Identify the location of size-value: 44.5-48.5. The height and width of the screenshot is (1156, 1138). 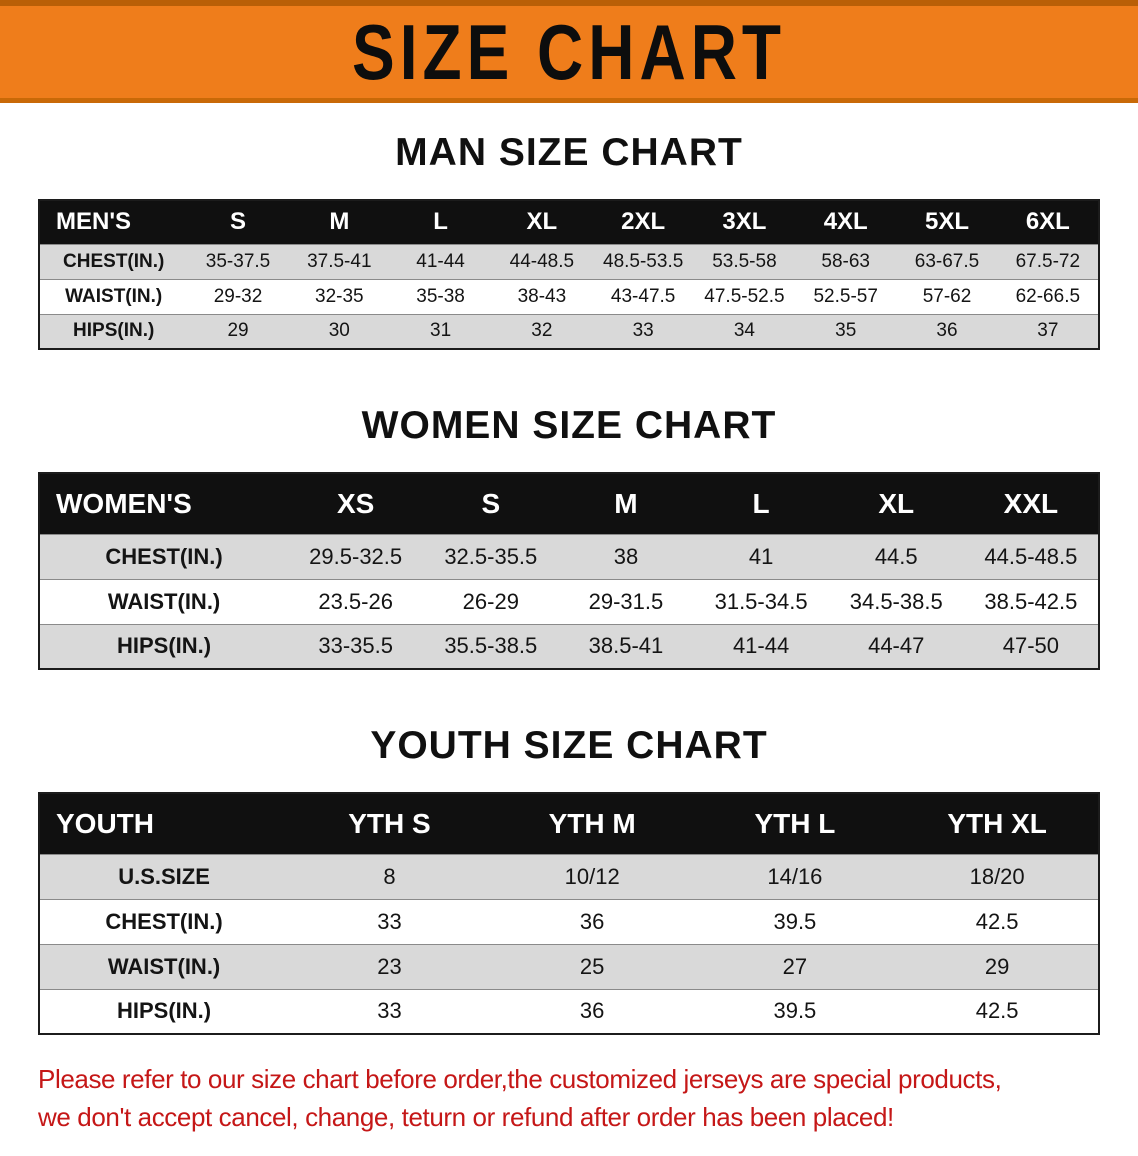
(1031, 556).